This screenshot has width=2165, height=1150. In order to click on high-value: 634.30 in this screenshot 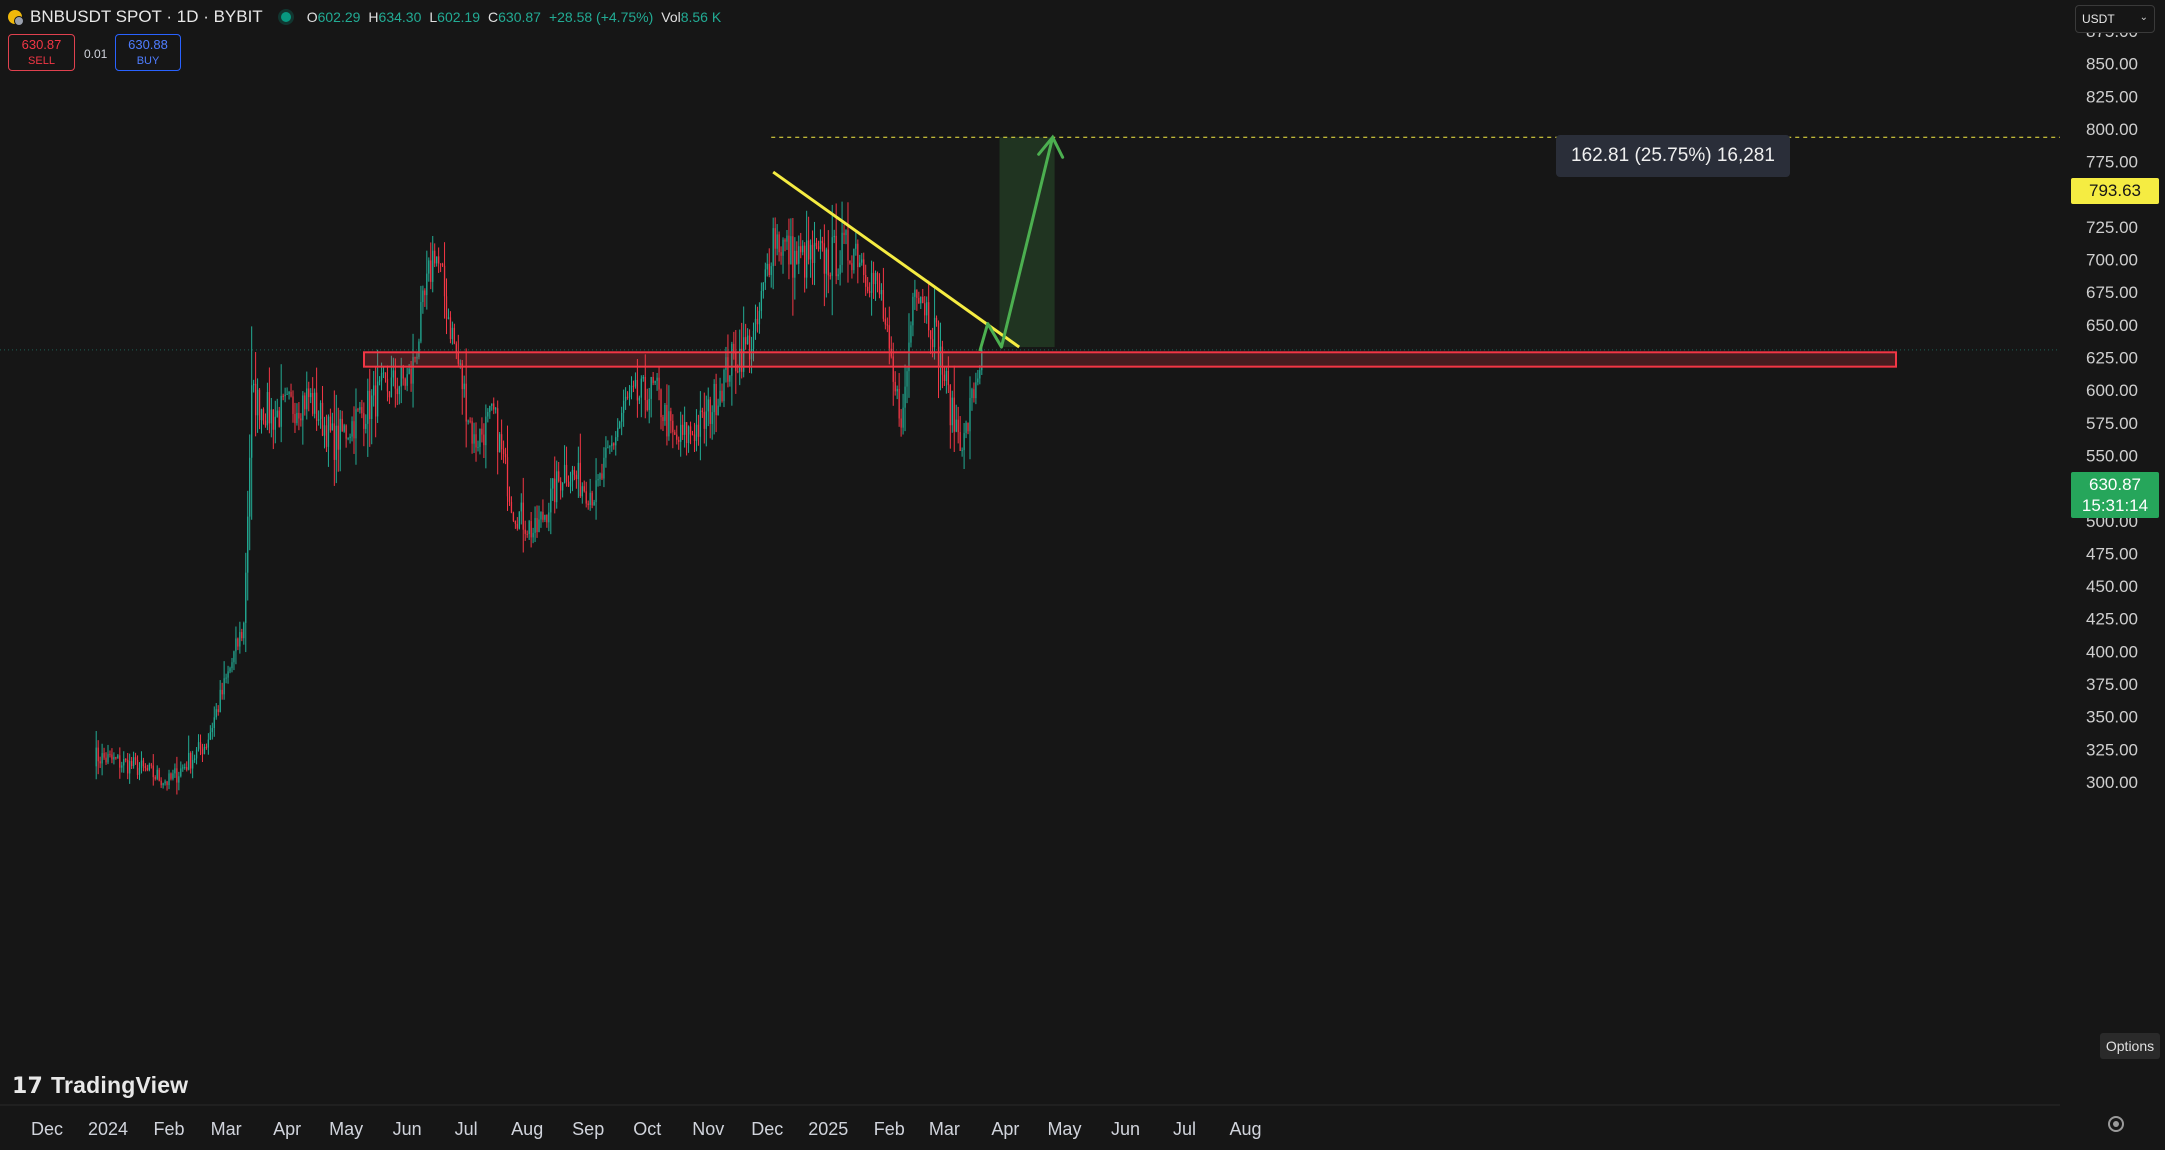, I will do `click(400, 17)`.